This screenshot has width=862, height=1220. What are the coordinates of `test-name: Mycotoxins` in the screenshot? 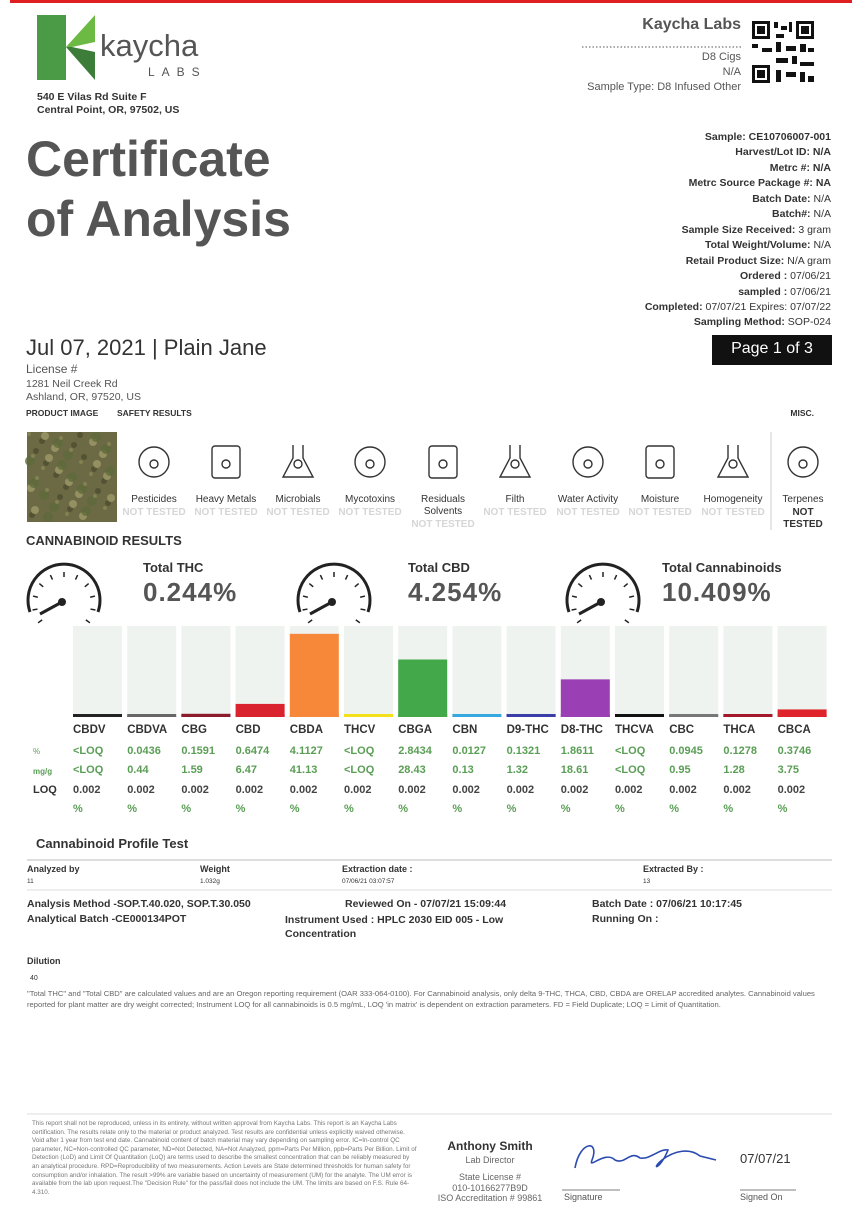 It's located at (369, 499).